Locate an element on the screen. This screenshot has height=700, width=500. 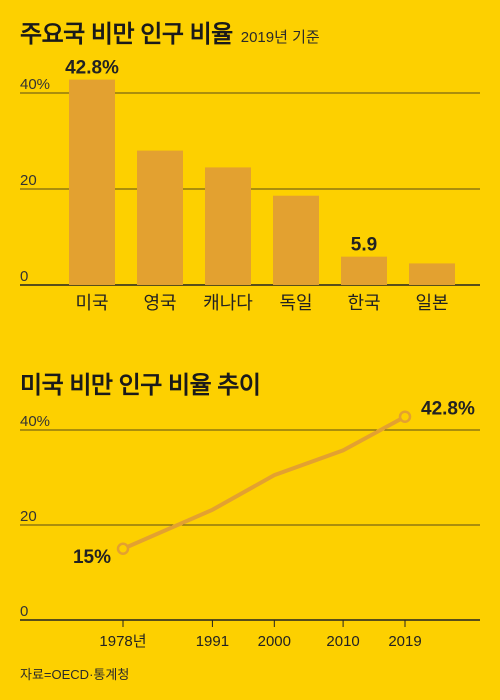
bar-category-label: 독일 is located at coordinates (295, 303).